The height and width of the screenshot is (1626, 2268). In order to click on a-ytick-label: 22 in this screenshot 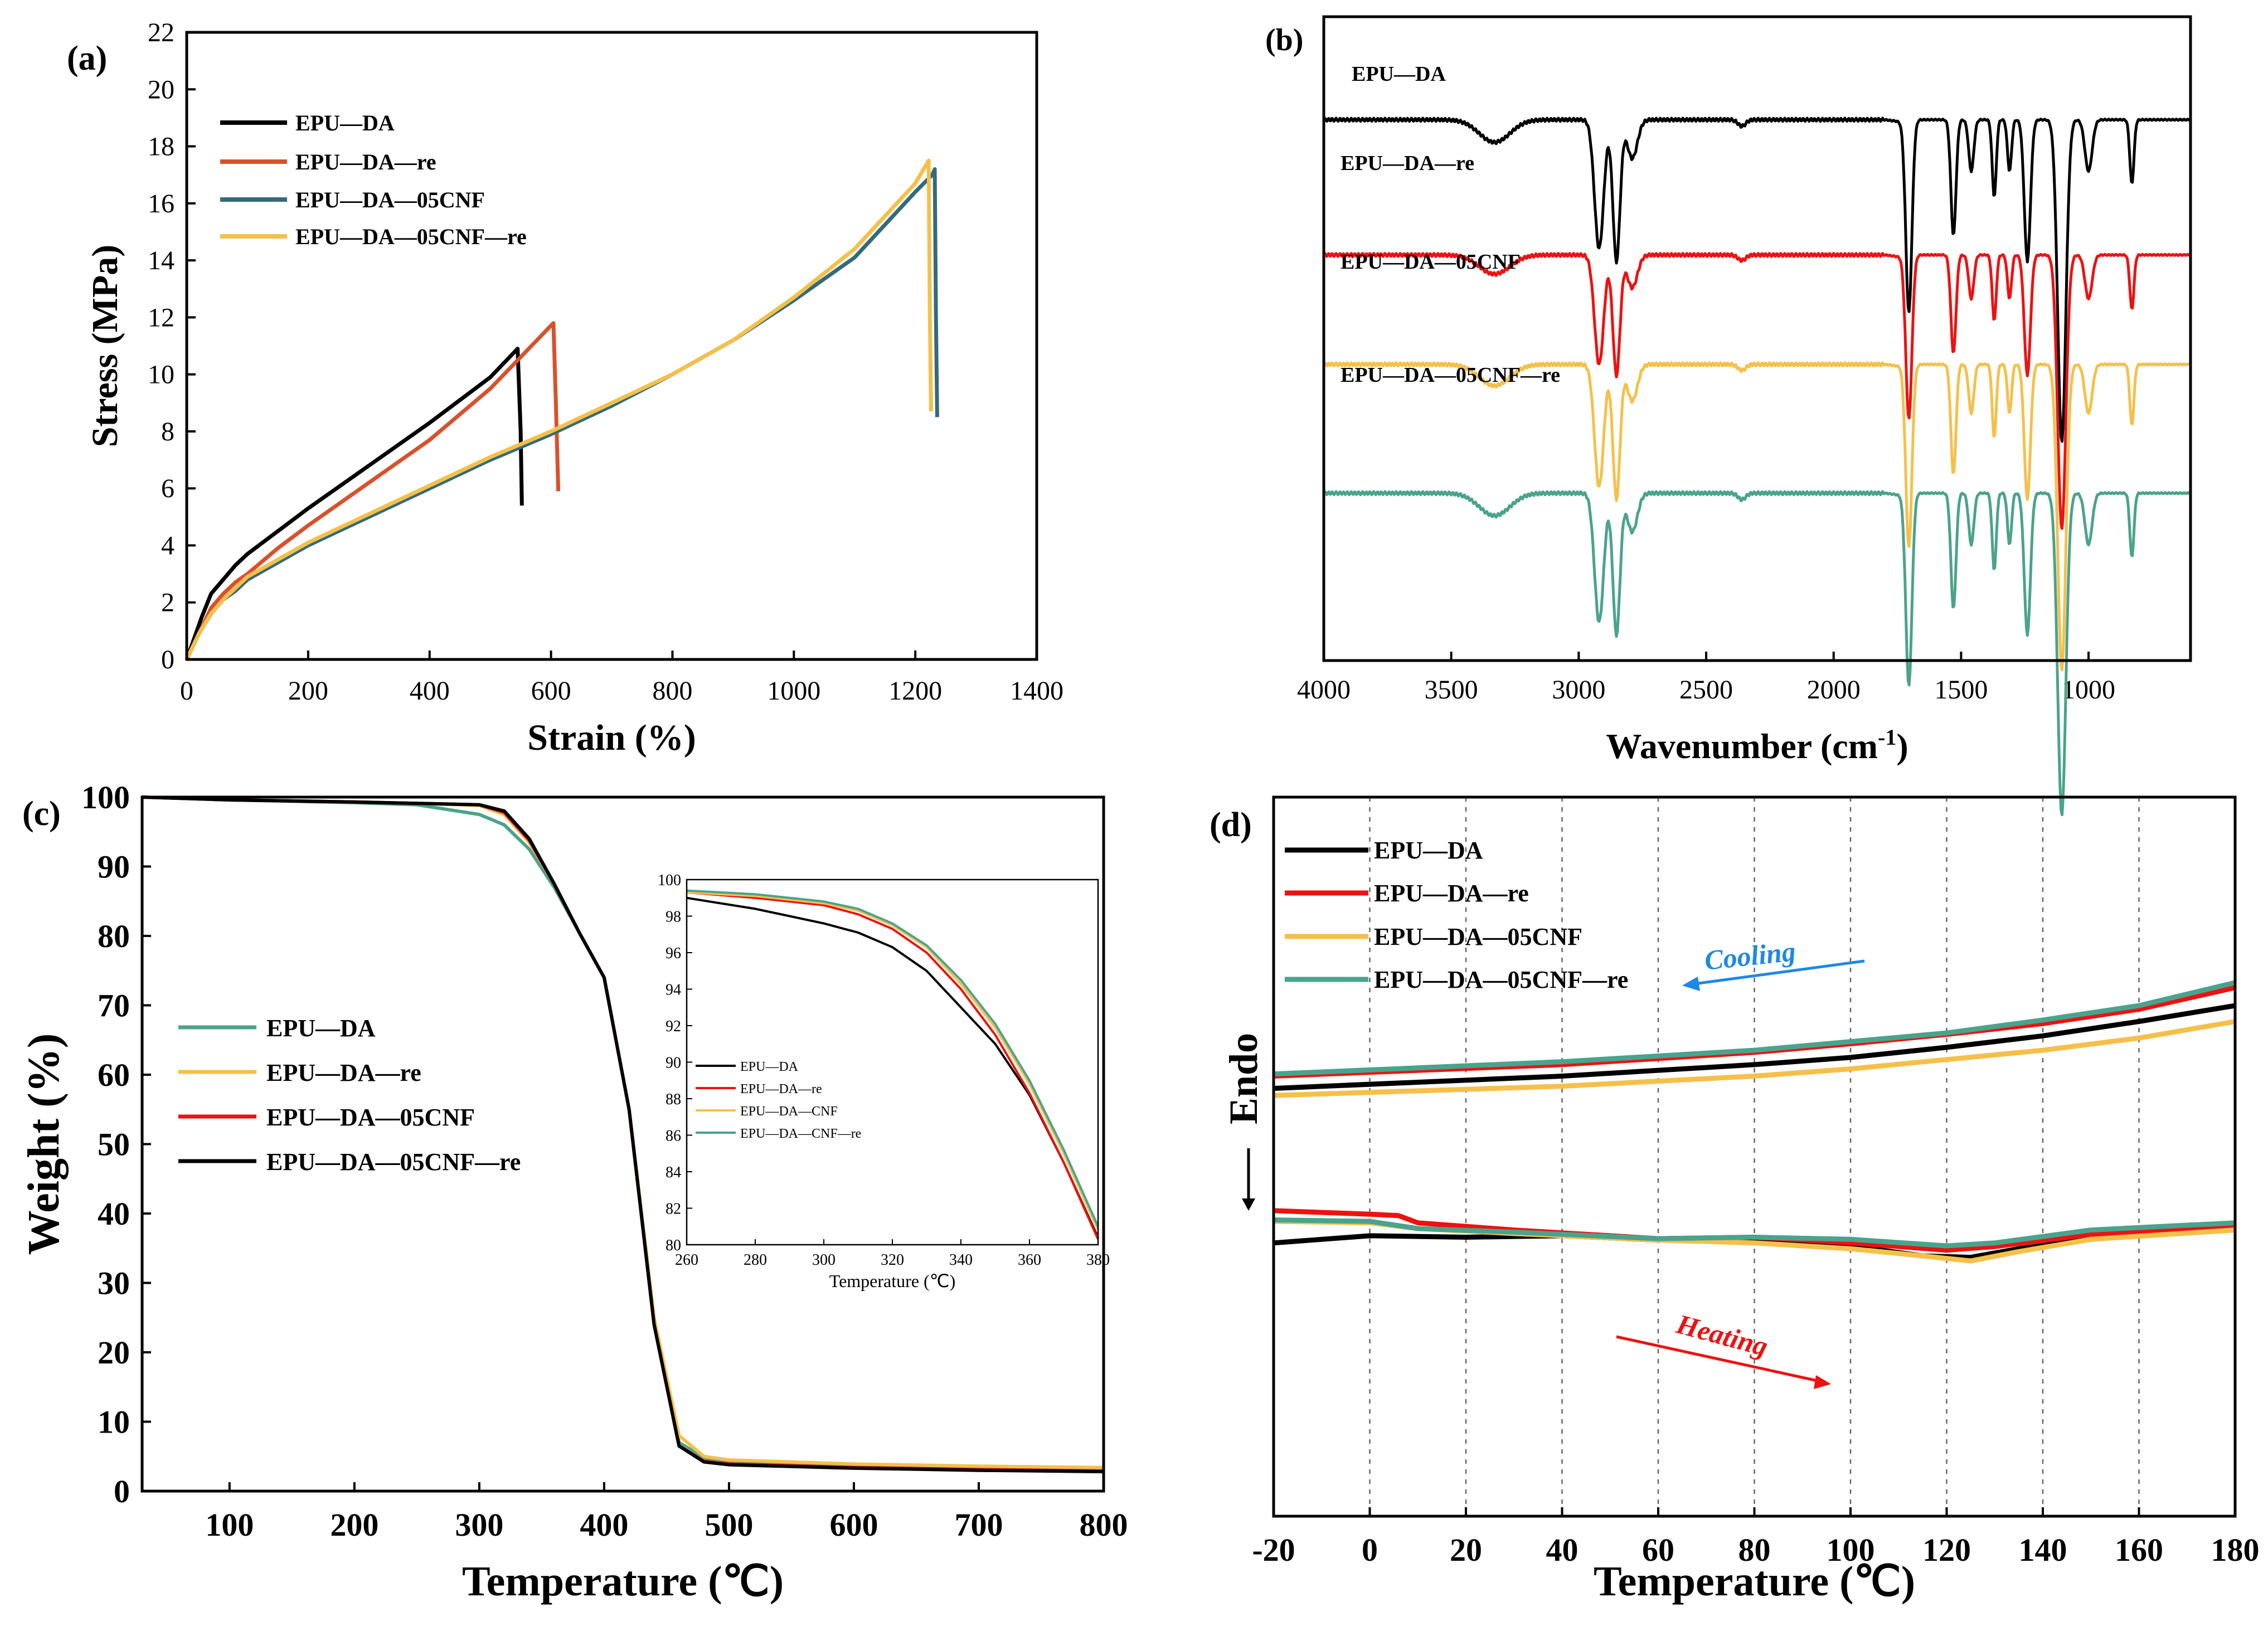, I will do `click(161, 32)`.